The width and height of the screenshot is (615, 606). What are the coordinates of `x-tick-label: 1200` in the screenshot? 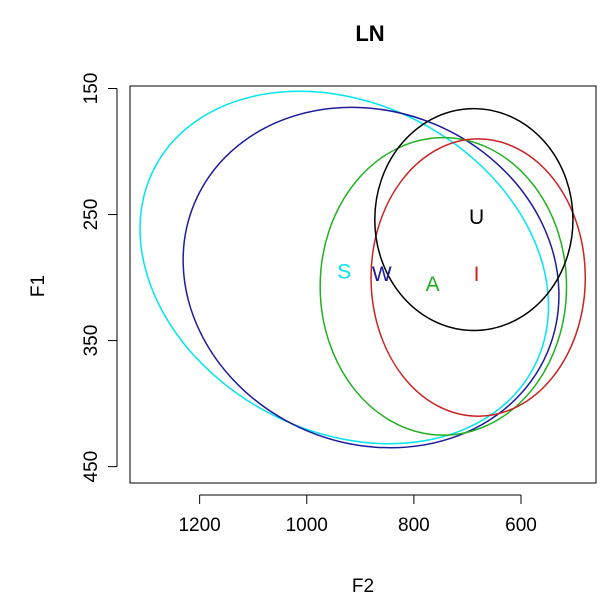 It's located at (199, 525).